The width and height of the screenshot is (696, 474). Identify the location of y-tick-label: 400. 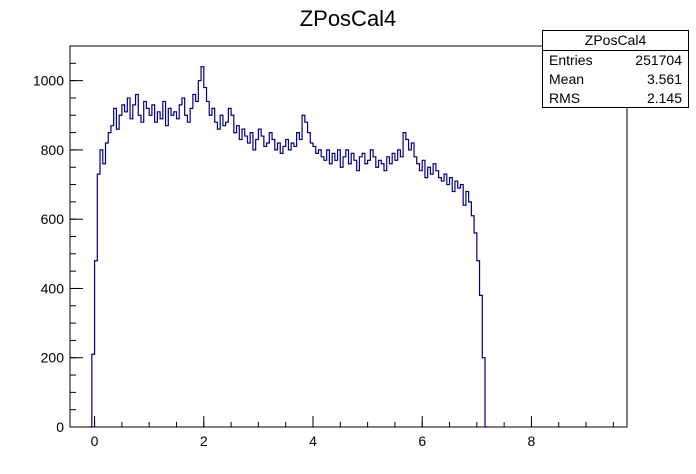
(53, 288).